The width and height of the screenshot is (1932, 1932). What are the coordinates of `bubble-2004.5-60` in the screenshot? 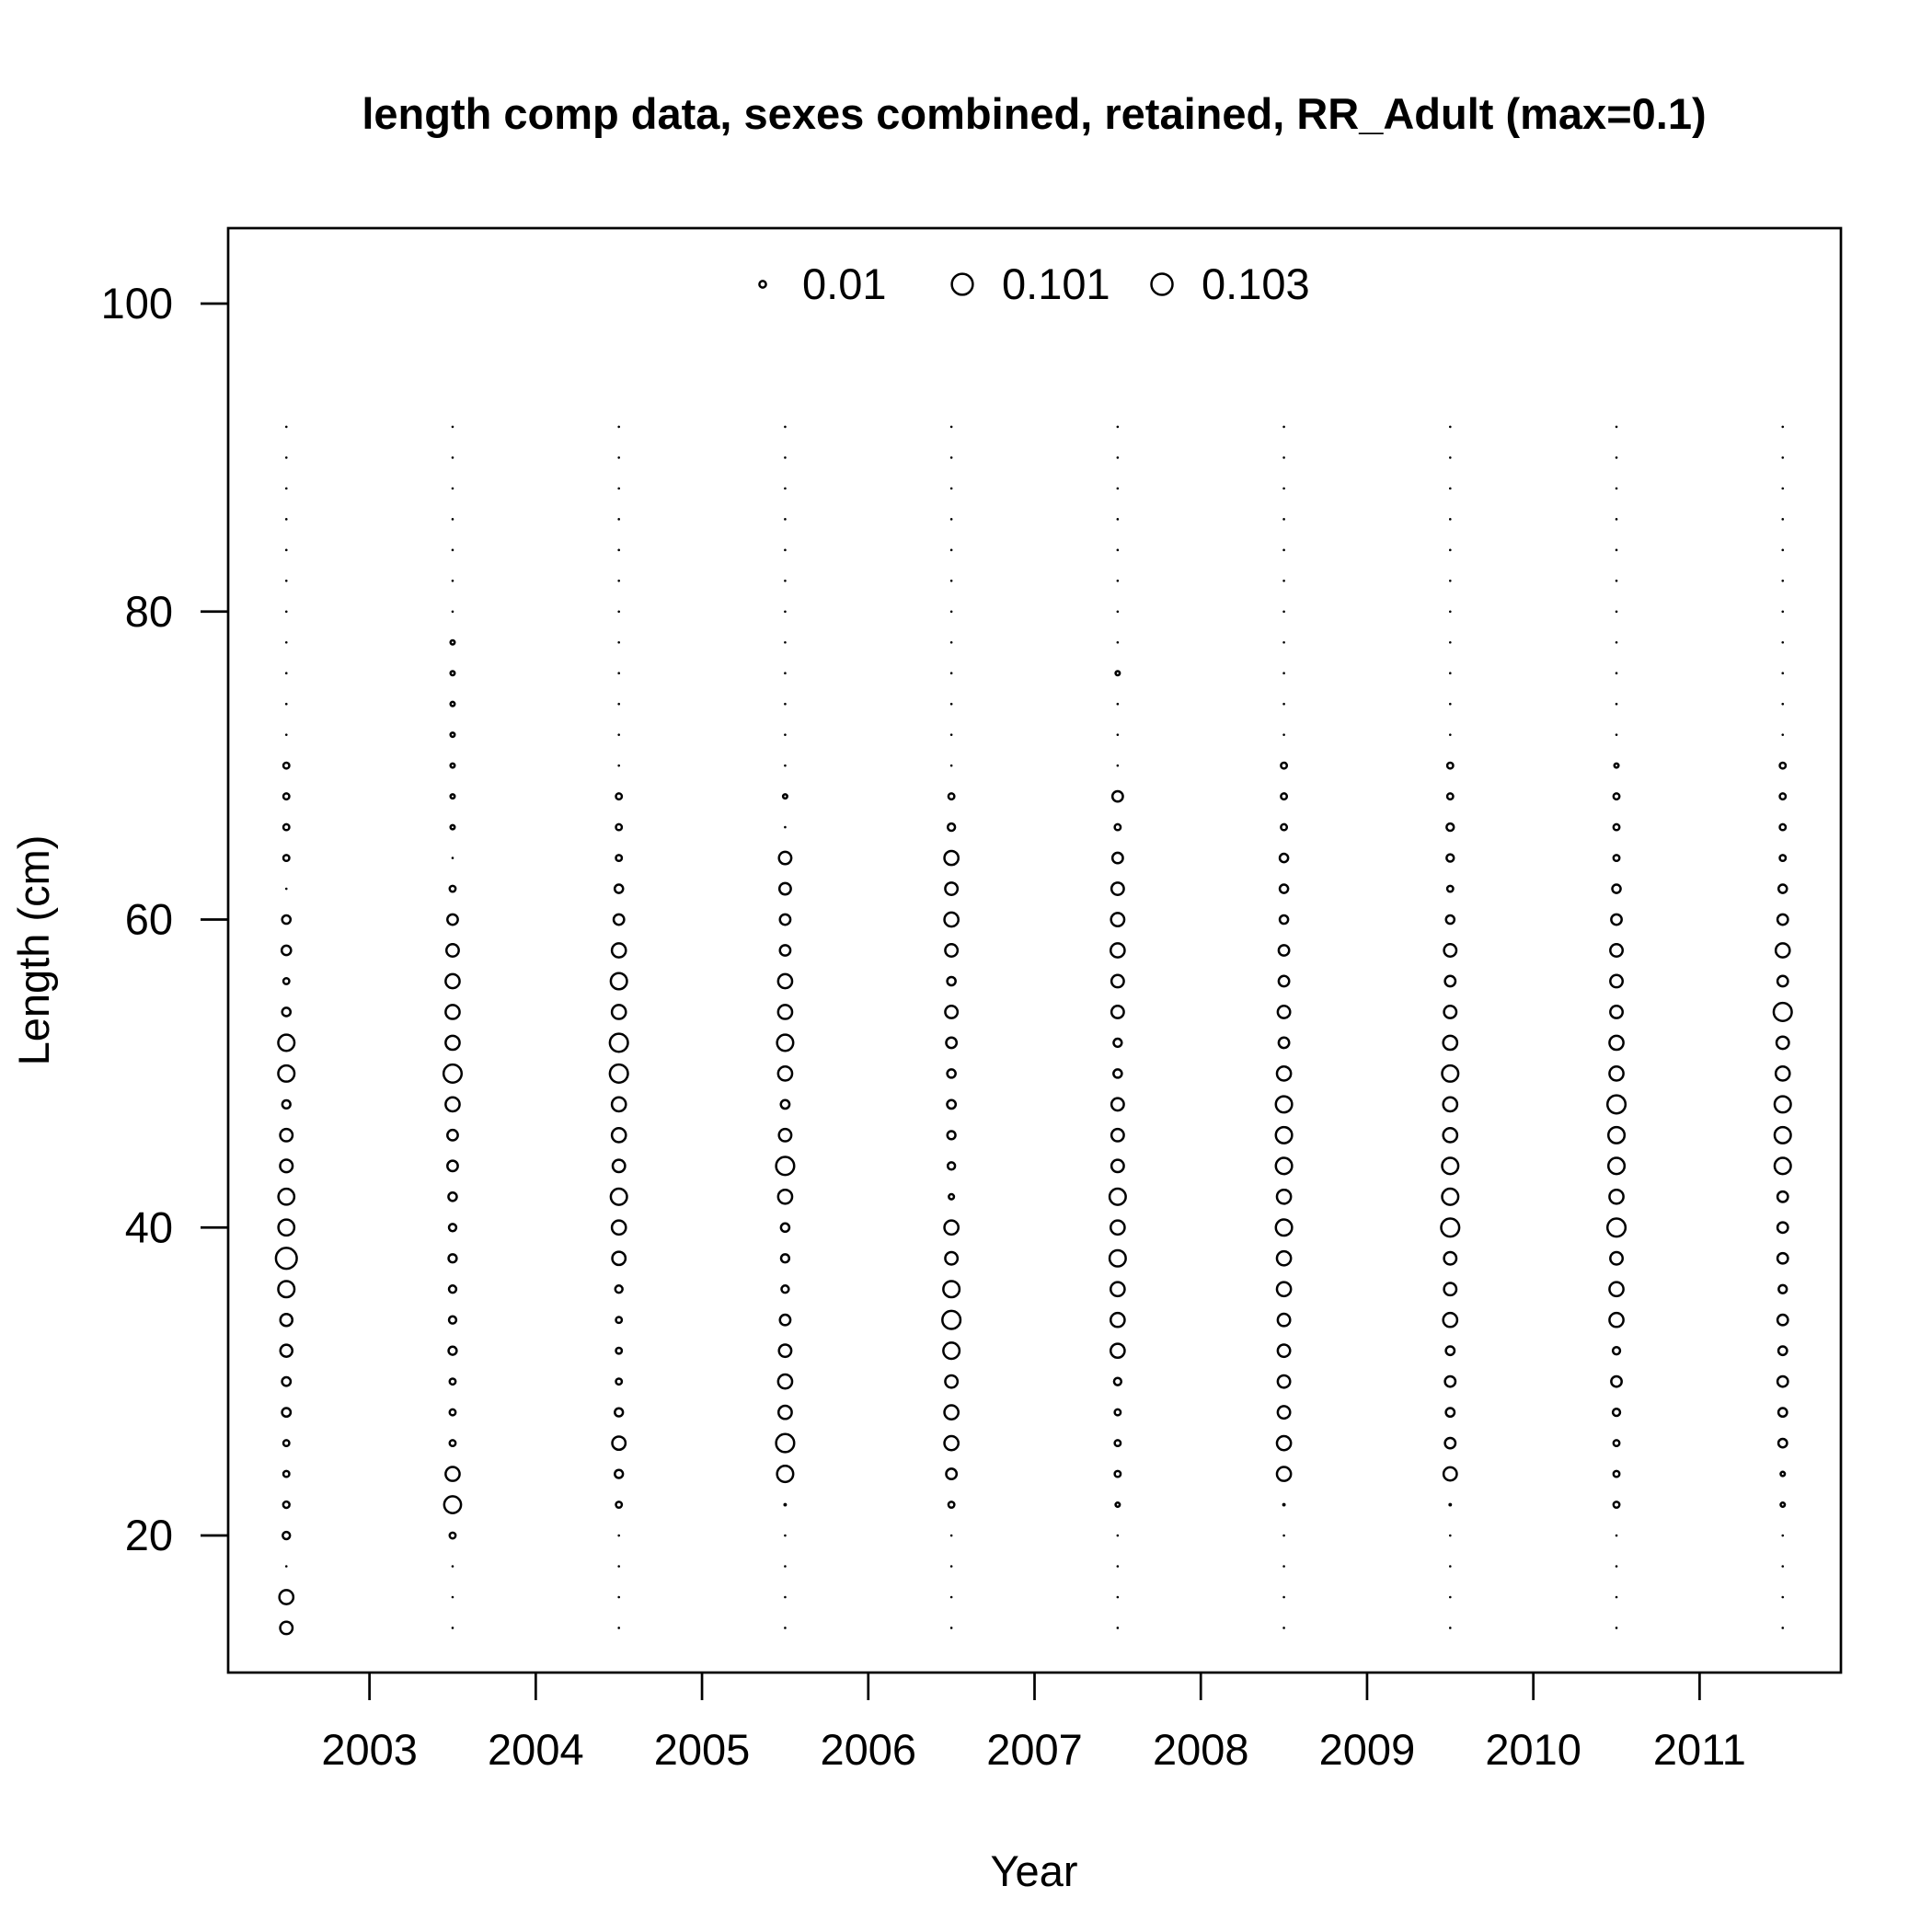 It's located at (619, 919).